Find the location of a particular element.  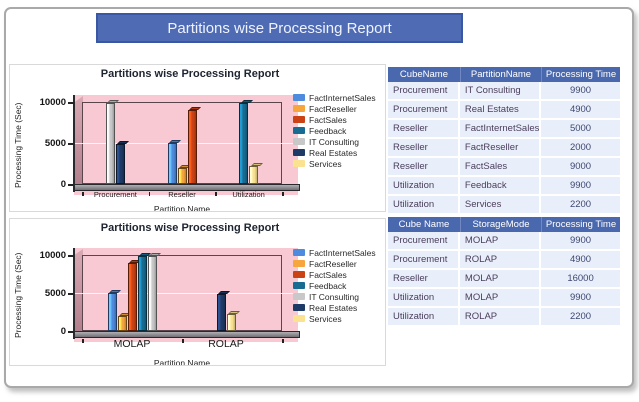

table-row: Reseller FactInternetSales 5000 is located at coordinates (504, 129).